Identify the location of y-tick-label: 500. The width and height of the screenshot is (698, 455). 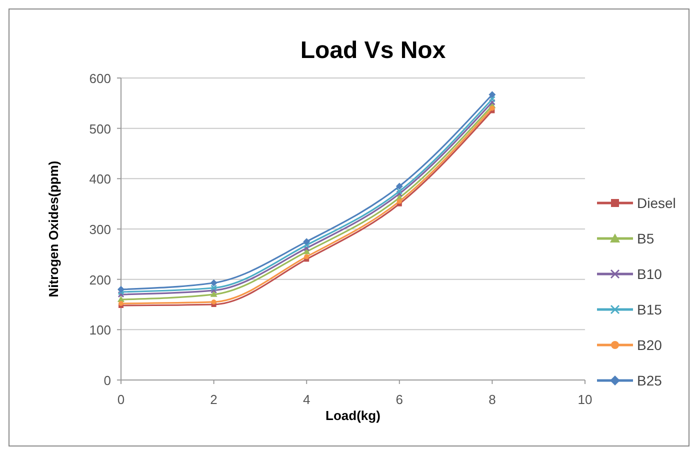
(100, 128).